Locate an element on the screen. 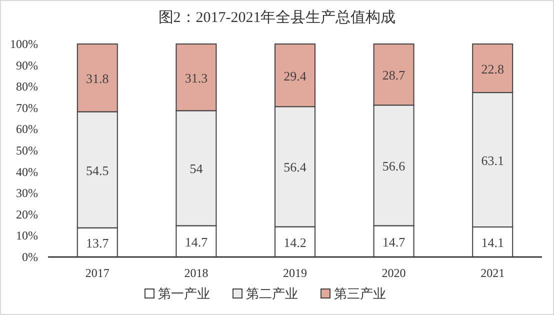 This screenshot has width=554, height=315. y-tick-label: 100% is located at coordinates (24, 44).